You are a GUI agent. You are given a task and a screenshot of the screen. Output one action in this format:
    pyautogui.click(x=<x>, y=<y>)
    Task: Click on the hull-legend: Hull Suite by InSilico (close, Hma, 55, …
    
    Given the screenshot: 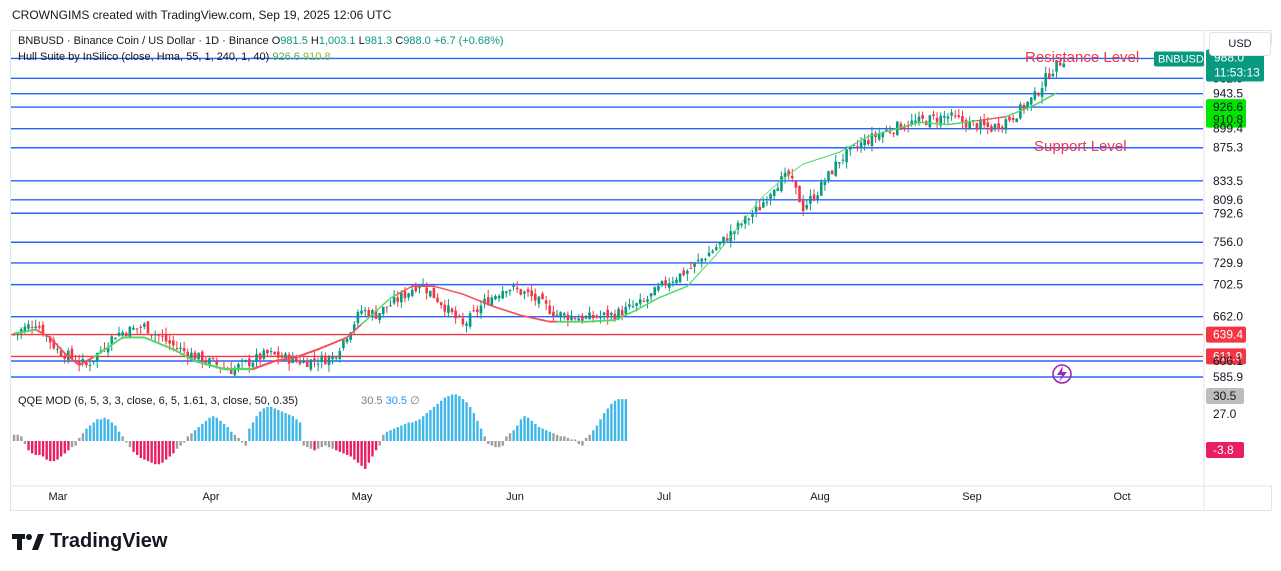 What is the action you would take?
    pyautogui.click(x=174, y=57)
    